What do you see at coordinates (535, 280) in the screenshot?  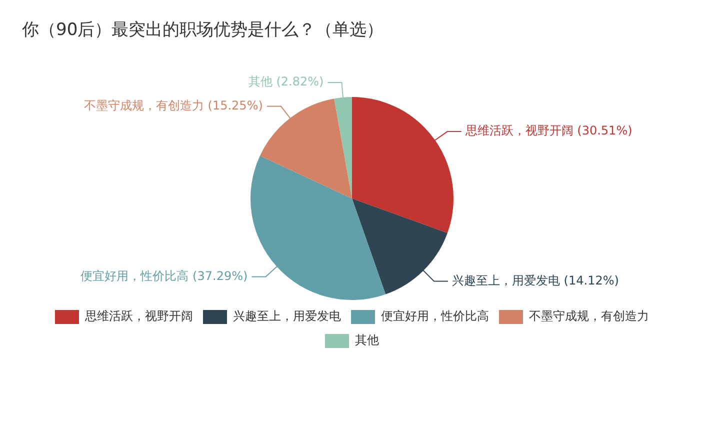 I see `category-label: 兴趣至上，用爱发电 (14.12%)` at bounding box center [535, 280].